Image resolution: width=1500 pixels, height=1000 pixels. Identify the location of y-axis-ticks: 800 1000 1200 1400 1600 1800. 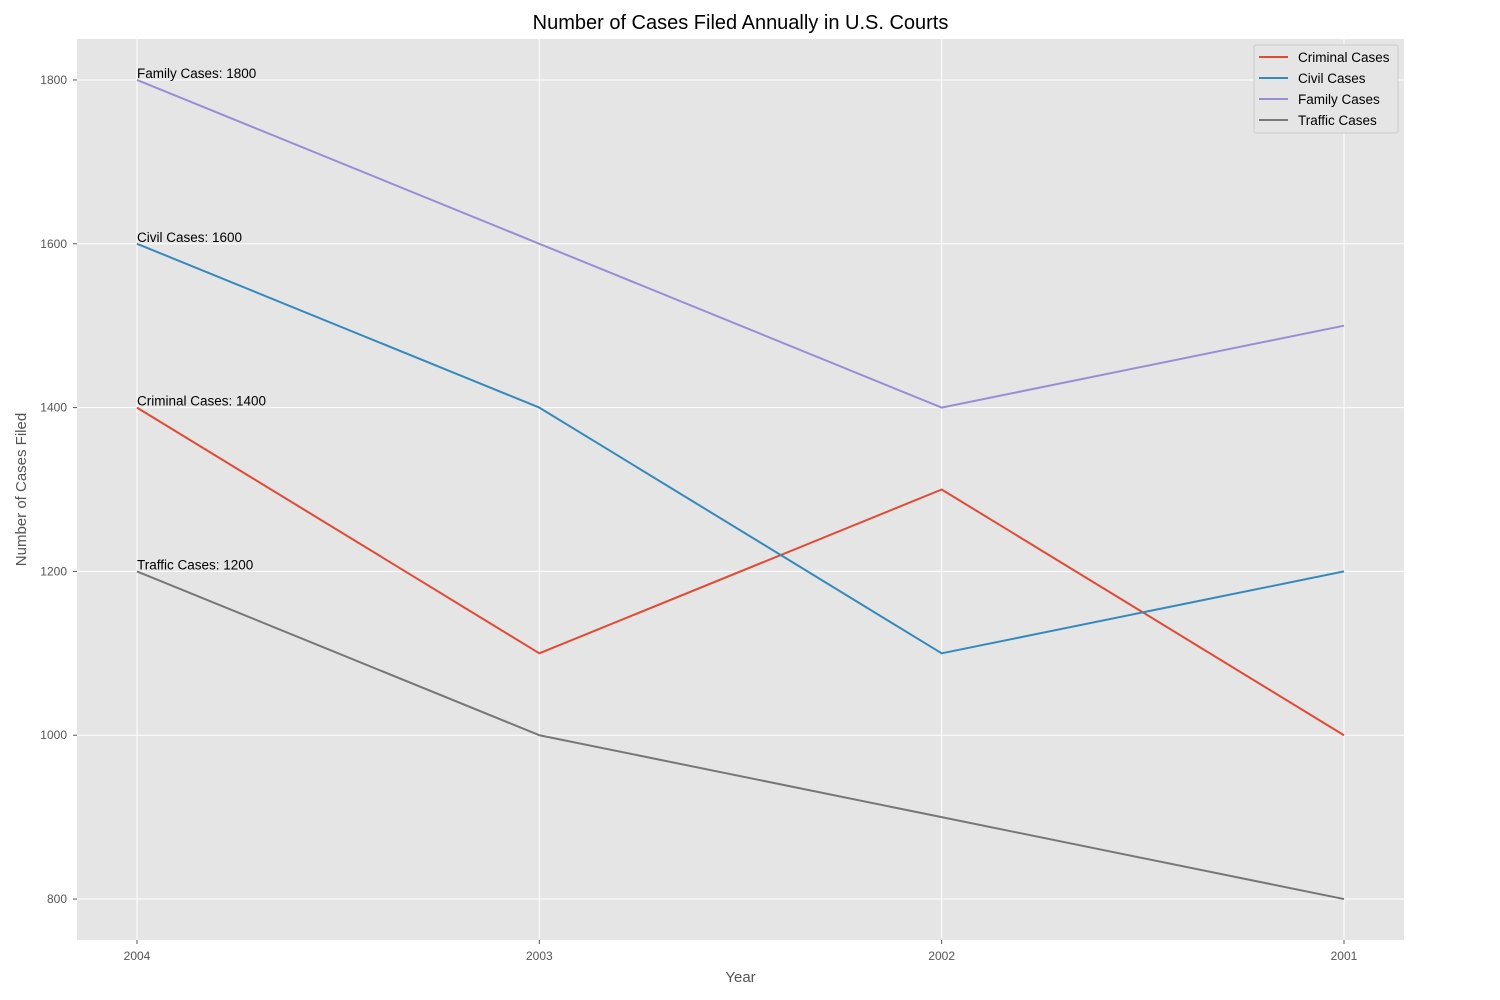
(58, 489).